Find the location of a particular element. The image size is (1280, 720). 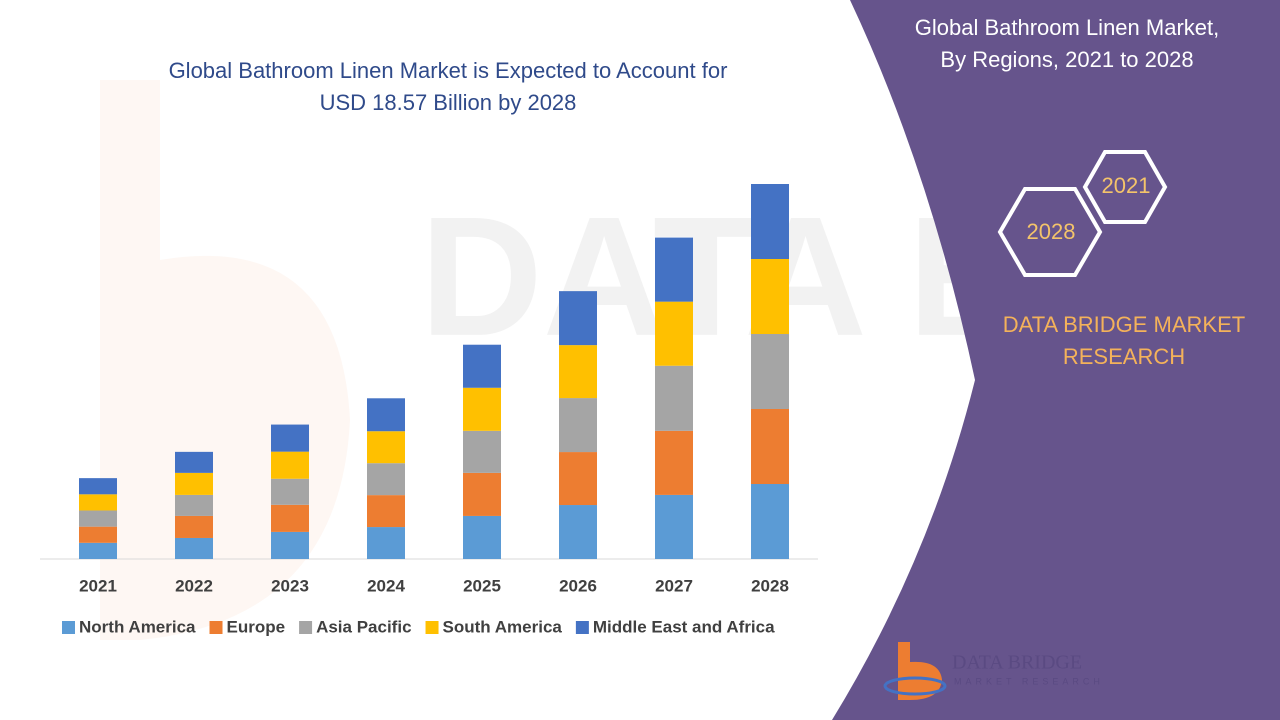

logo: DATA BRIDGE MARKET RESEARCH is located at coordinates (993, 671).